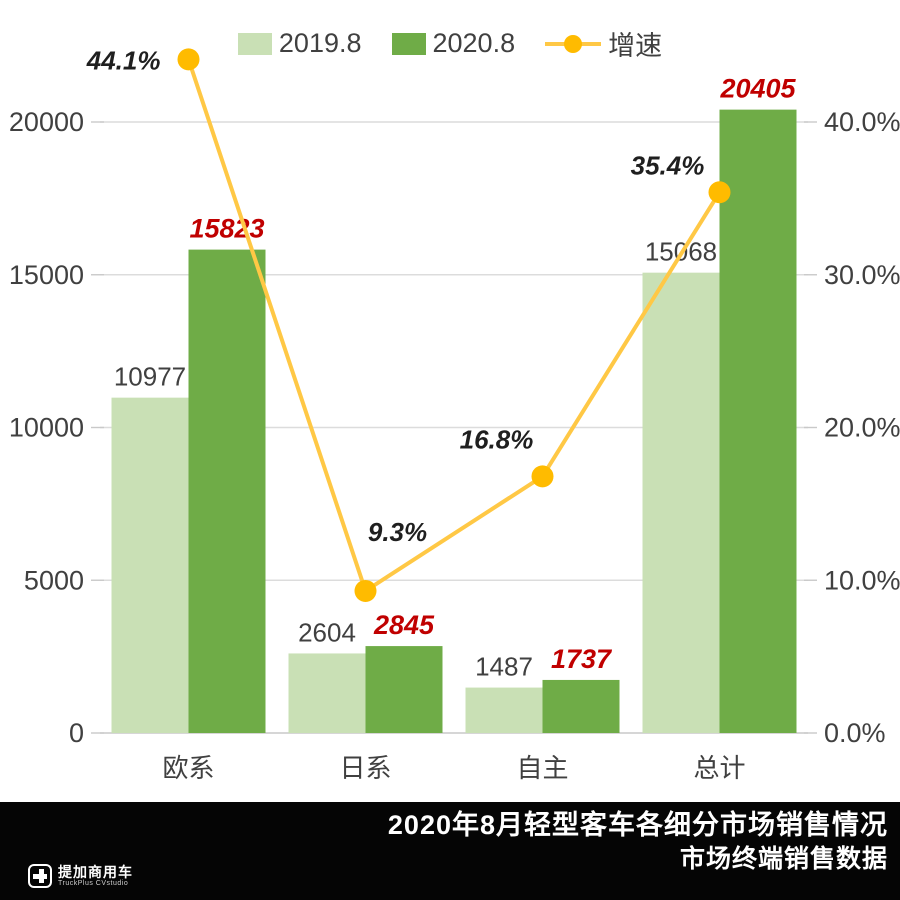 The height and width of the screenshot is (900, 900). I want to click on bar-2019-日系, so click(327, 693).